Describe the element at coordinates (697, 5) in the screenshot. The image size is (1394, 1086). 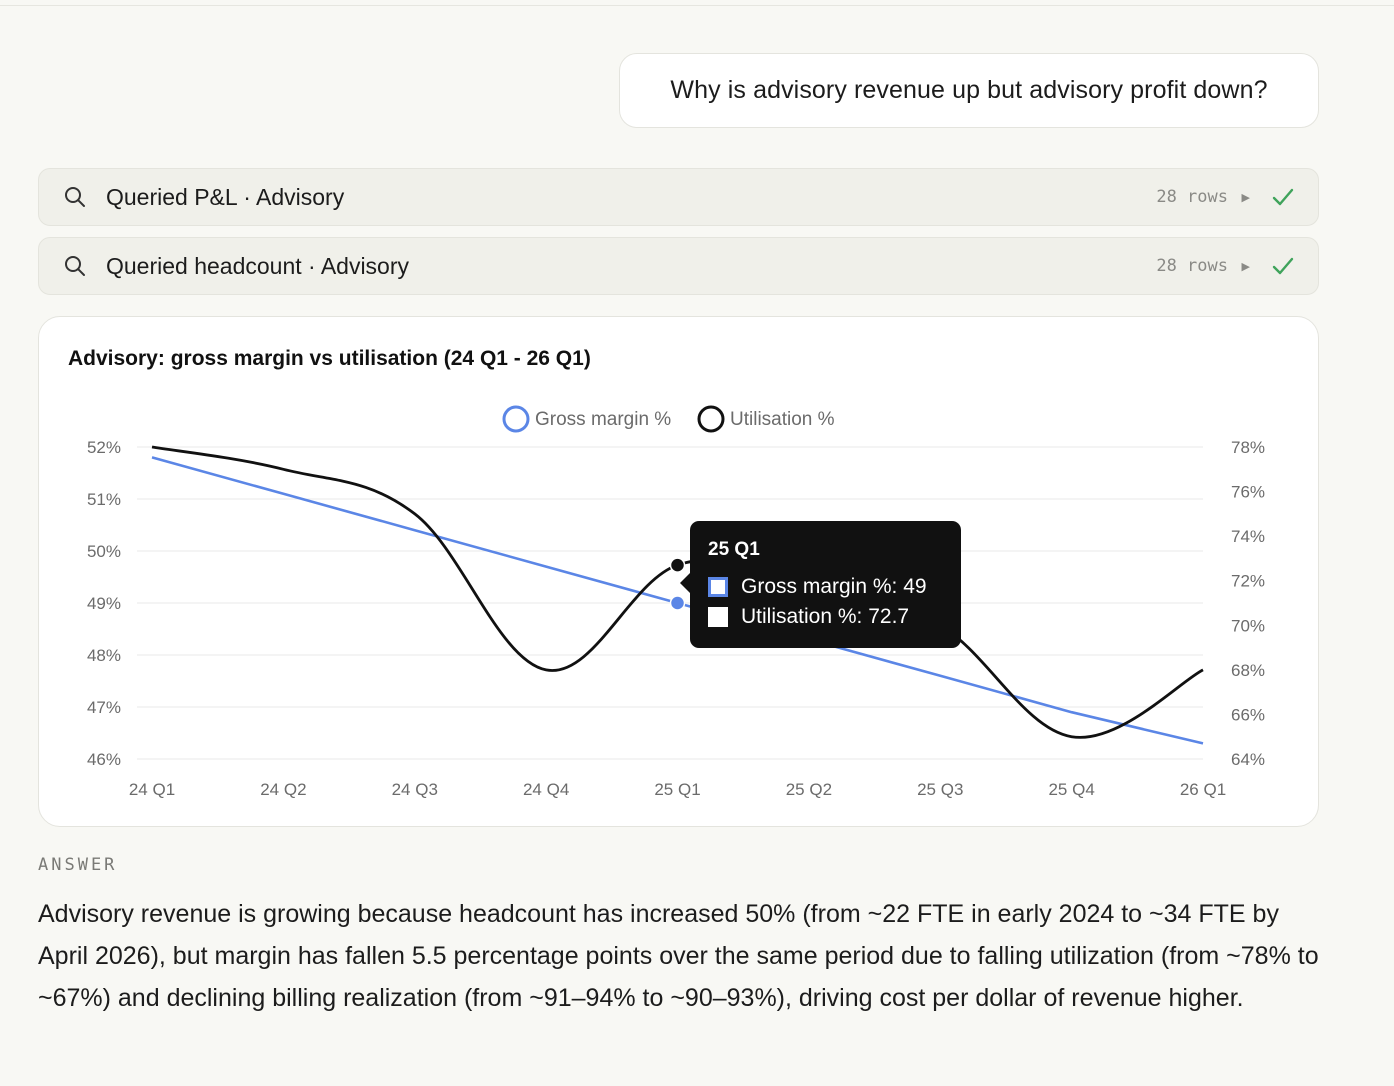
I see `top-divider` at that location.